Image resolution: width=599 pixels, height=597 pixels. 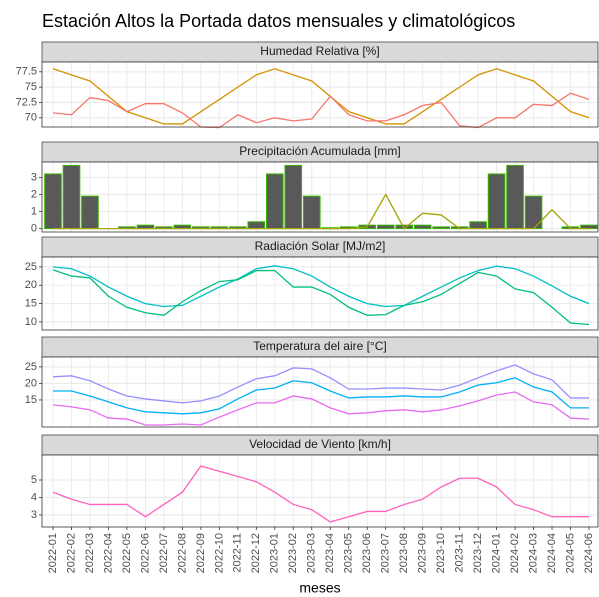 I want to click on y-tick-label: 2, so click(x=34, y=194).